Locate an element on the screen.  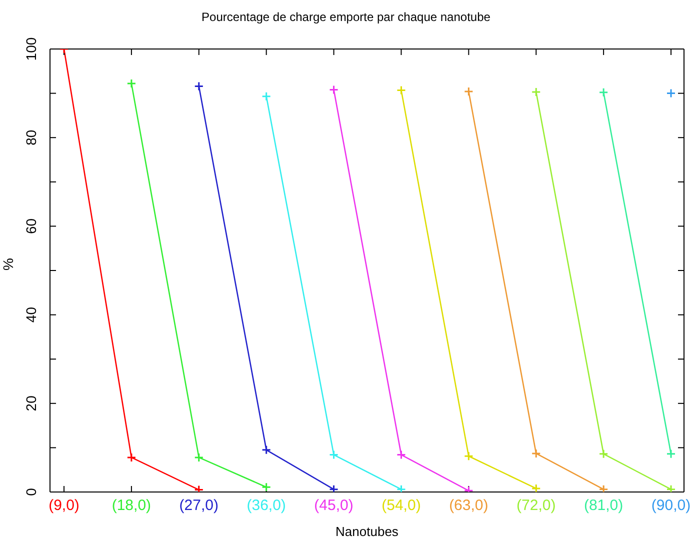
x-tick-label: (27,0) is located at coordinates (198, 505).